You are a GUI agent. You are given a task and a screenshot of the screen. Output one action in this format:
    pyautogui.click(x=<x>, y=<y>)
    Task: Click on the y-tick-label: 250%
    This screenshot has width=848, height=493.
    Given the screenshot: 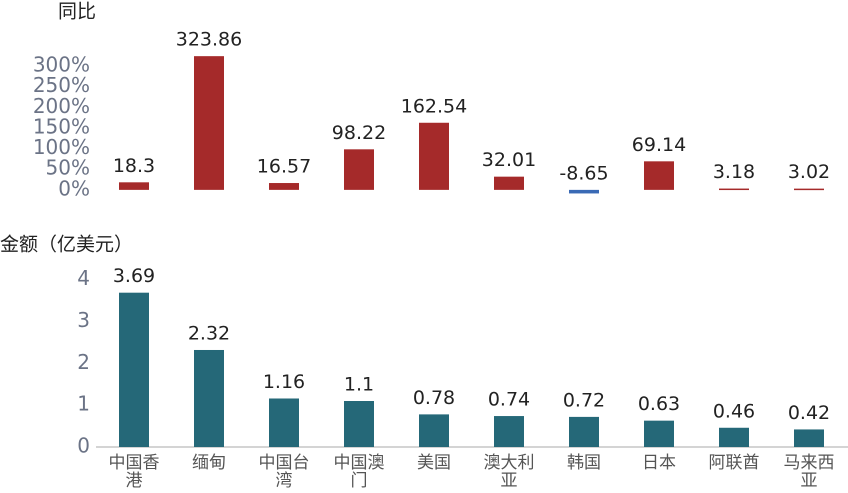 What is the action you would take?
    pyautogui.click(x=61, y=85)
    